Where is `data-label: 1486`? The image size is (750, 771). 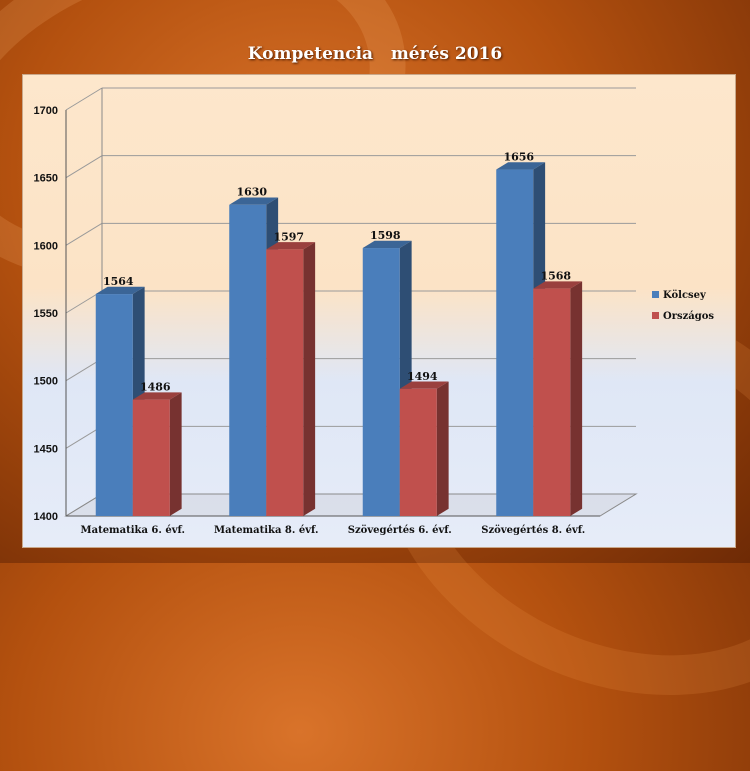 data-label: 1486 is located at coordinates (155, 387).